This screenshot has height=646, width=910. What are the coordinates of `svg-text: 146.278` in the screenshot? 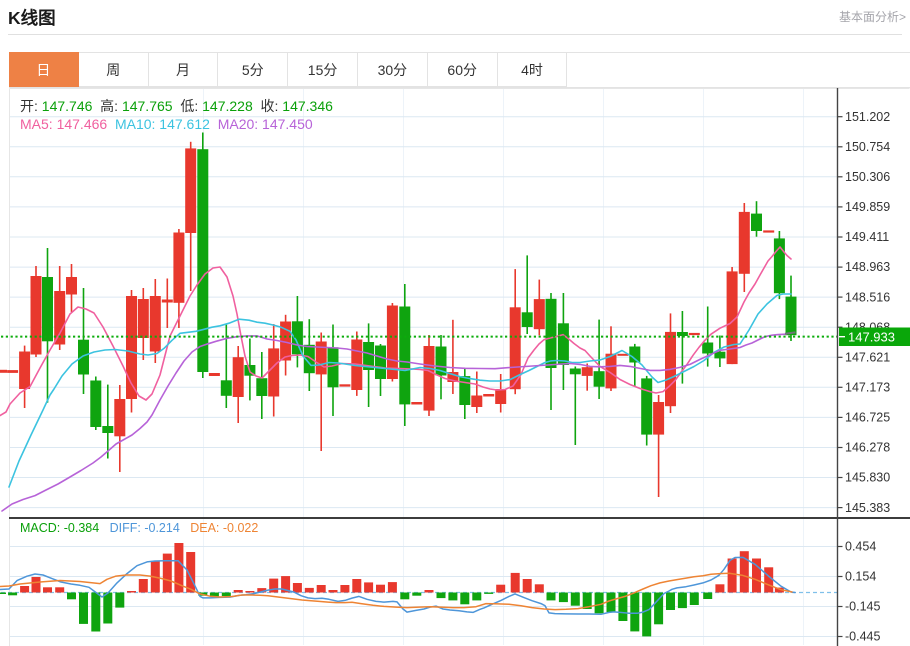 It's located at (867, 448).